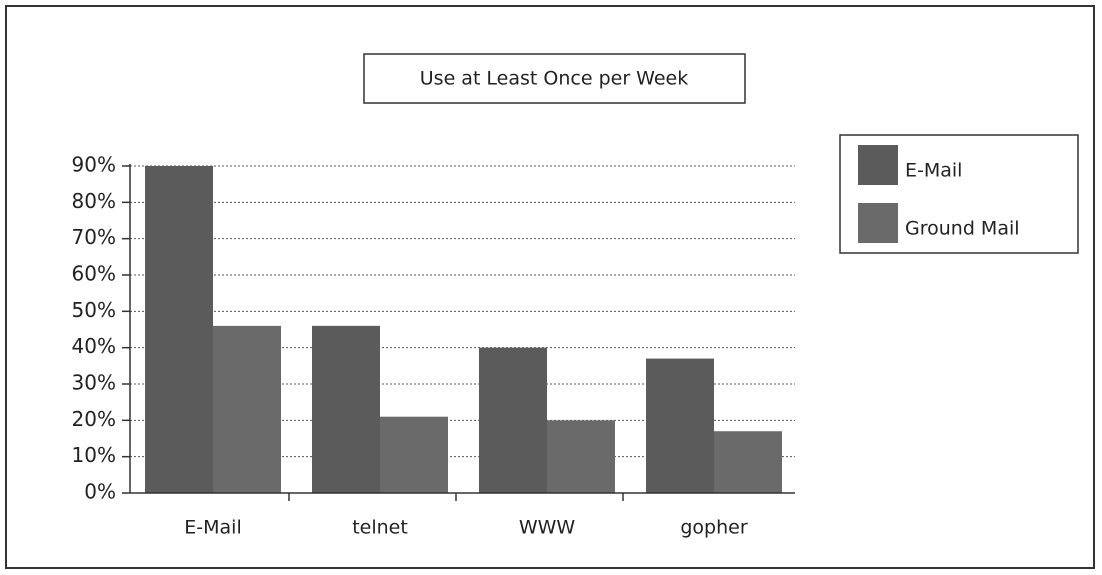  Describe the element at coordinates (94, 274) in the screenshot. I see `y-tick-label: 60%` at that location.